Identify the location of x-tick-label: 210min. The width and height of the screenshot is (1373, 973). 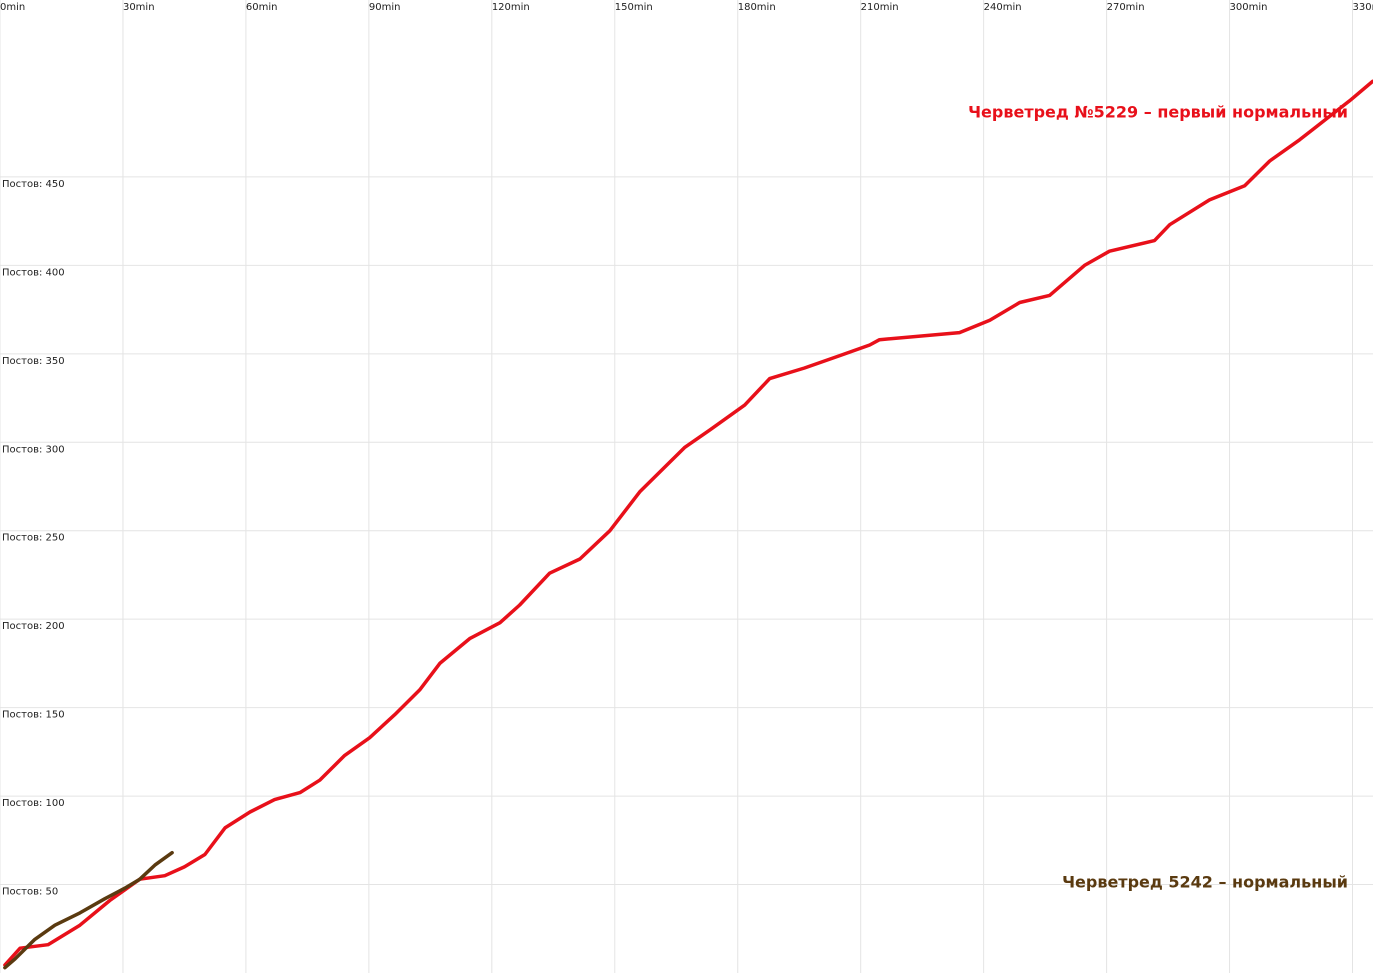
(880, 7).